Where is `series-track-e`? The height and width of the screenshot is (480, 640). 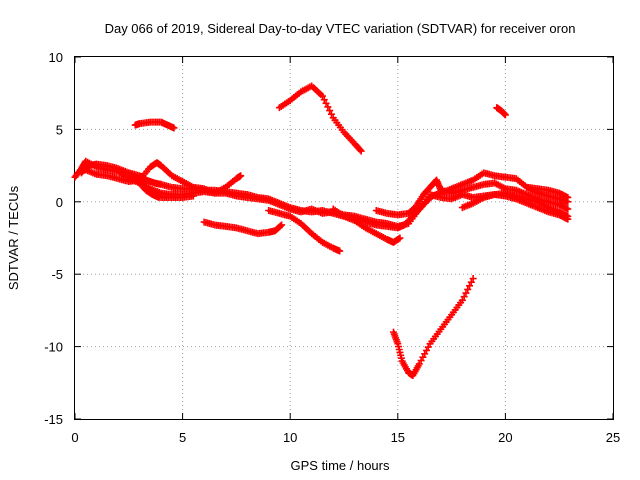
series-track-e is located at coordinates (161, 185).